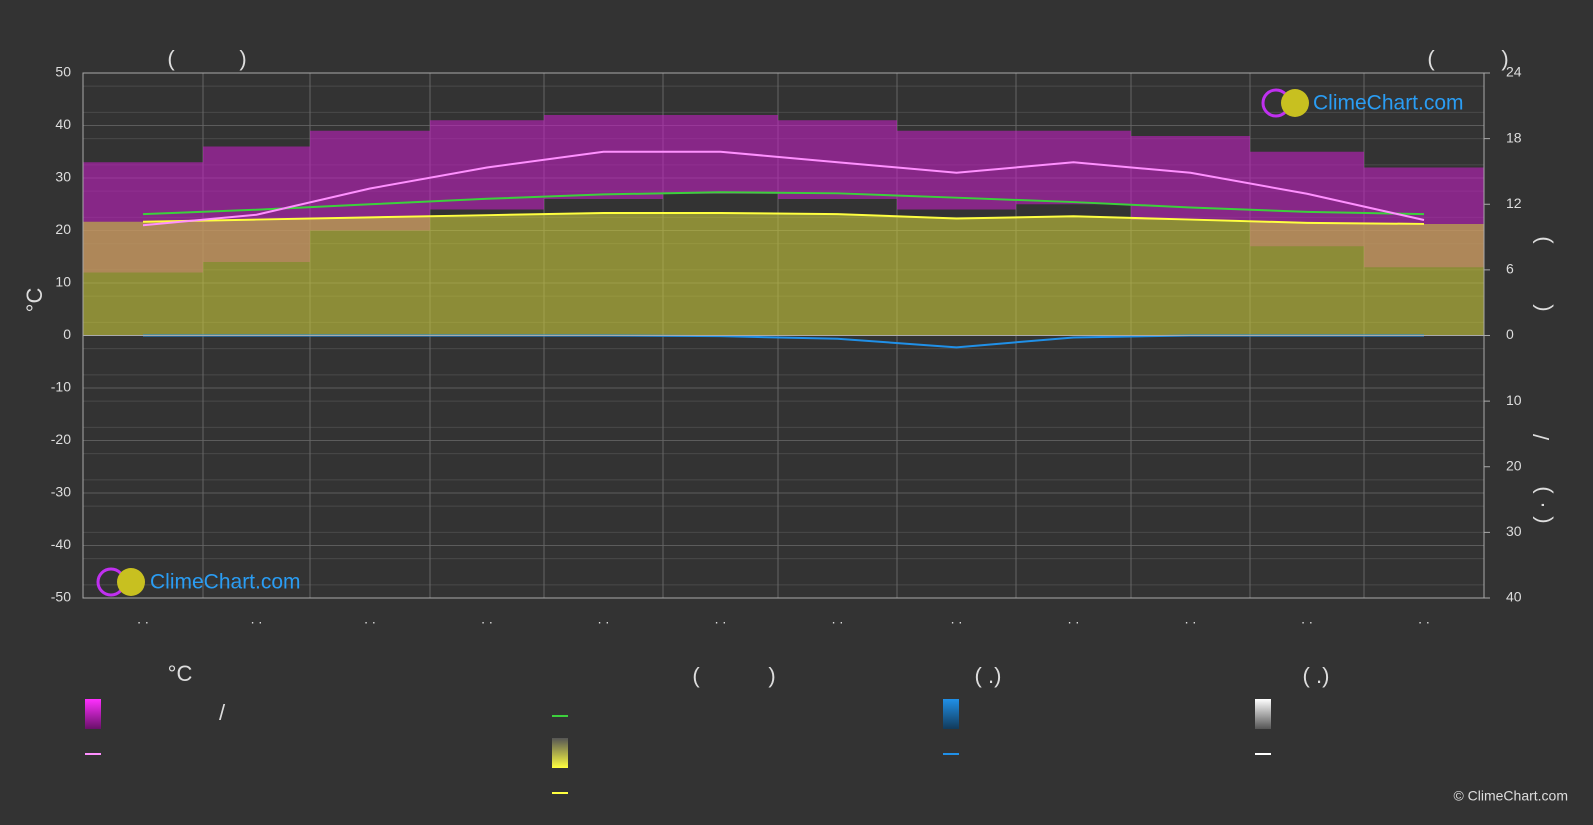 The height and width of the screenshot is (825, 1593). Describe the element at coordinates (63, 72) in the screenshot. I see `y-tick-label: 50` at that location.